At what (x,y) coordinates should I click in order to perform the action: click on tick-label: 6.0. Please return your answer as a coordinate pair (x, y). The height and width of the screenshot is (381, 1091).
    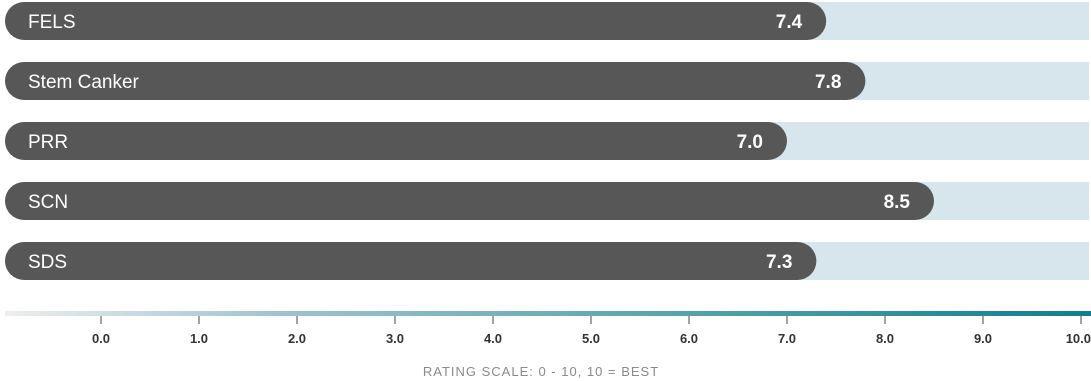
    Looking at the image, I should click on (689, 338).